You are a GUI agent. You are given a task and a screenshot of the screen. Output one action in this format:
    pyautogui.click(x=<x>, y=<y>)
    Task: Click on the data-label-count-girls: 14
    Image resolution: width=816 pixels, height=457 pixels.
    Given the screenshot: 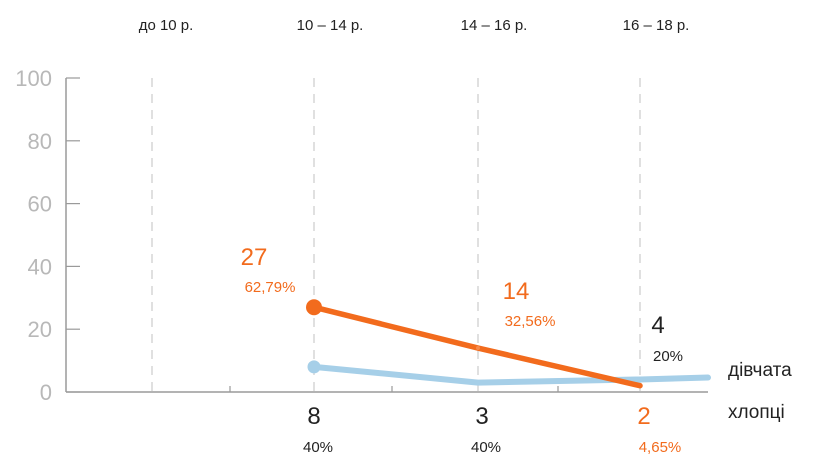 What is the action you would take?
    pyautogui.click(x=516, y=291)
    